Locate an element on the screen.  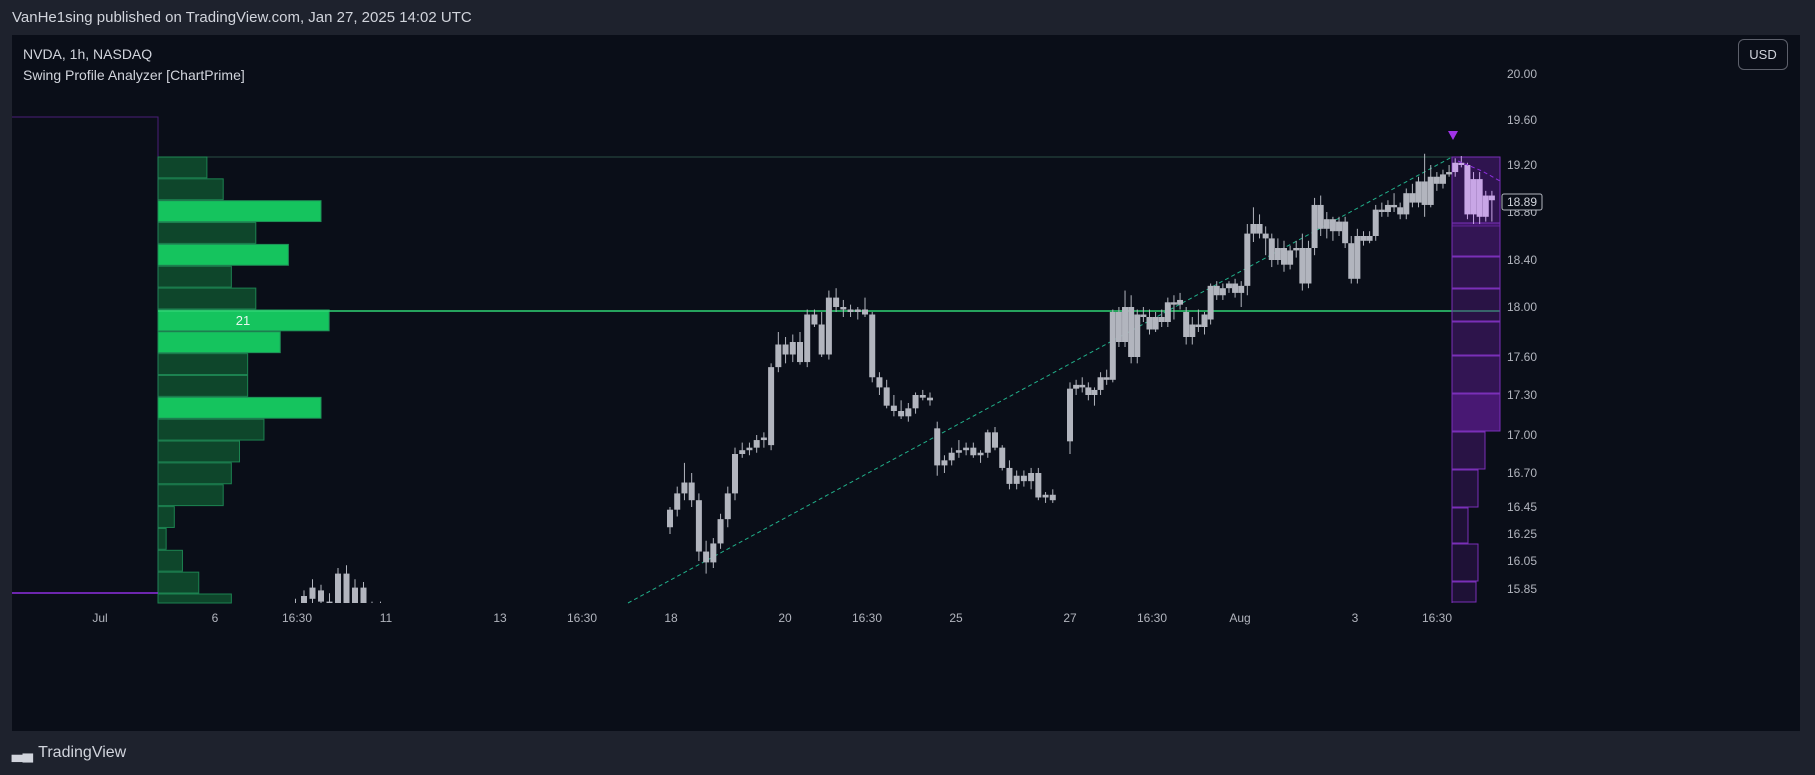
y-axis-tick-label: 17.60 is located at coordinates (1522, 357).